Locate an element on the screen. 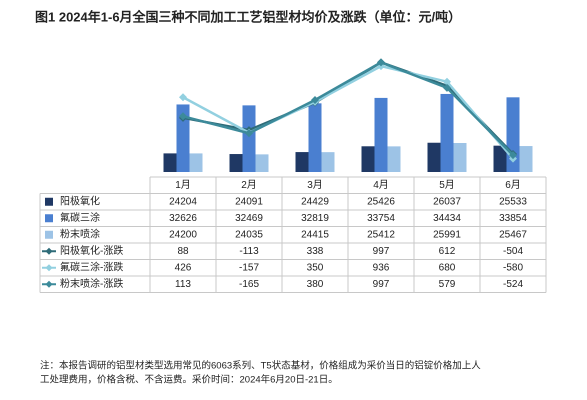  x-tick-label: 5月 is located at coordinates (447, 185).